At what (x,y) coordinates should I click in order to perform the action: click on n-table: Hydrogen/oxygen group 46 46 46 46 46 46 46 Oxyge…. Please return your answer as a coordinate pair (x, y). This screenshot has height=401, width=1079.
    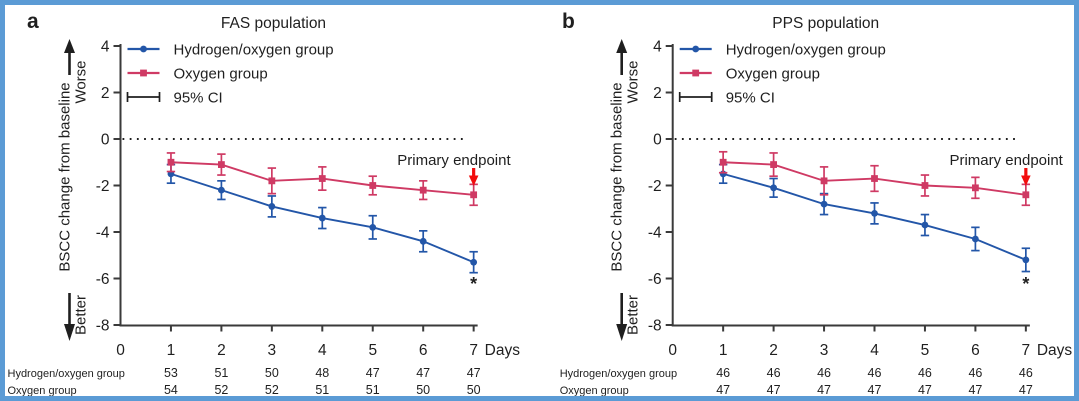
    Looking at the image, I should click on (795, 381).